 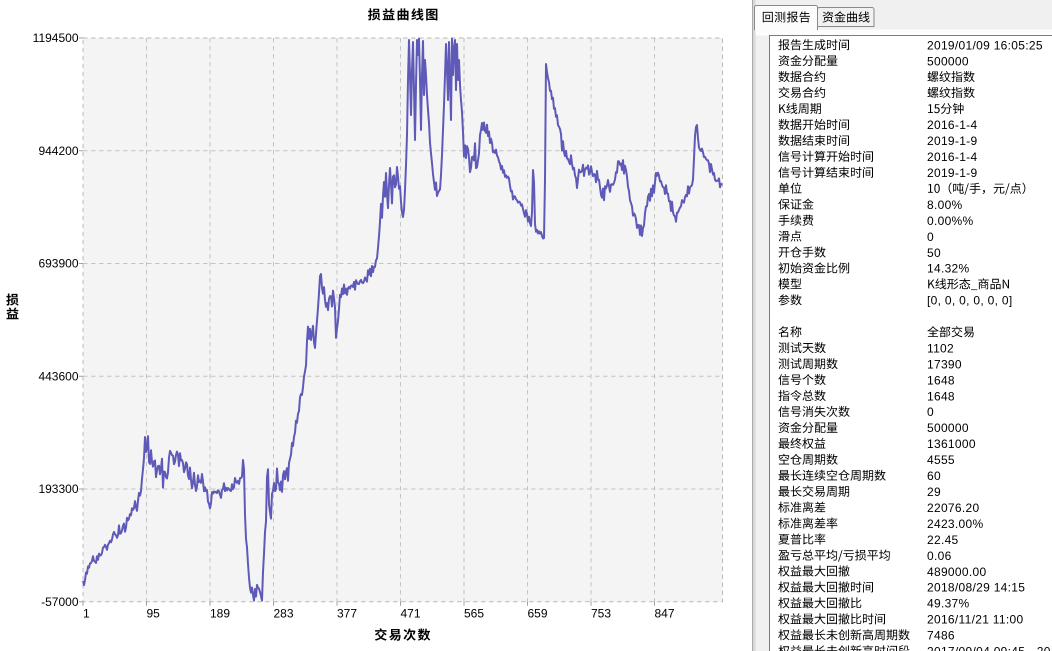 What do you see at coordinates (538, 614) in the screenshot?
I see `svg-text: 659` at bounding box center [538, 614].